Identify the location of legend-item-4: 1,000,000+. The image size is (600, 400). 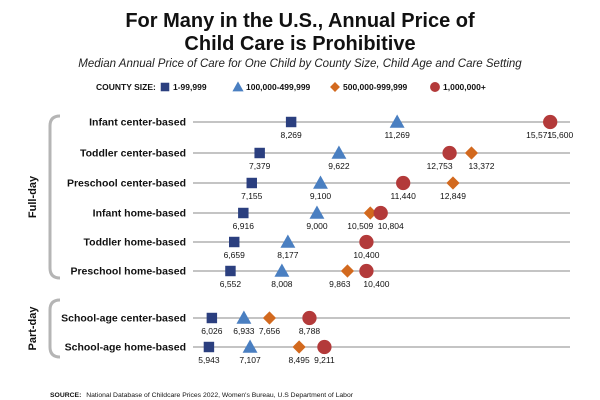
(458, 87).